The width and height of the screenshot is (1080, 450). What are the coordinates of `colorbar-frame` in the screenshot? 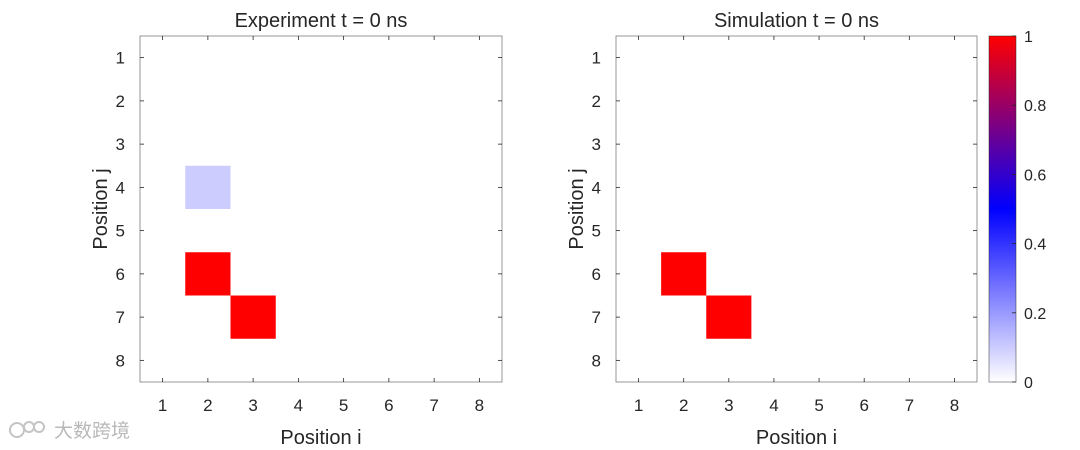 It's located at (1002, 209).